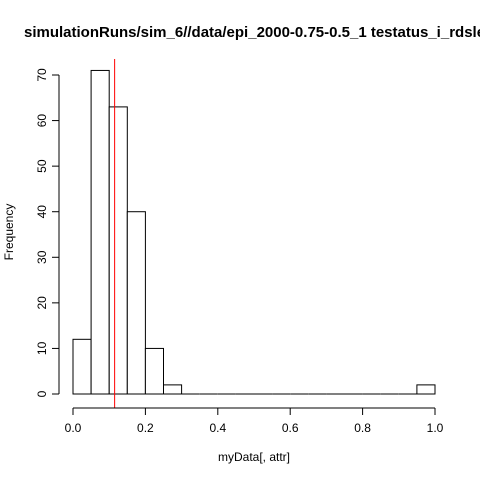 This screenshot has height=480, width=480. Describe the element at coordinates (42, 348) in the screenshot. I see `y-tick-label-1: 10` at that location.